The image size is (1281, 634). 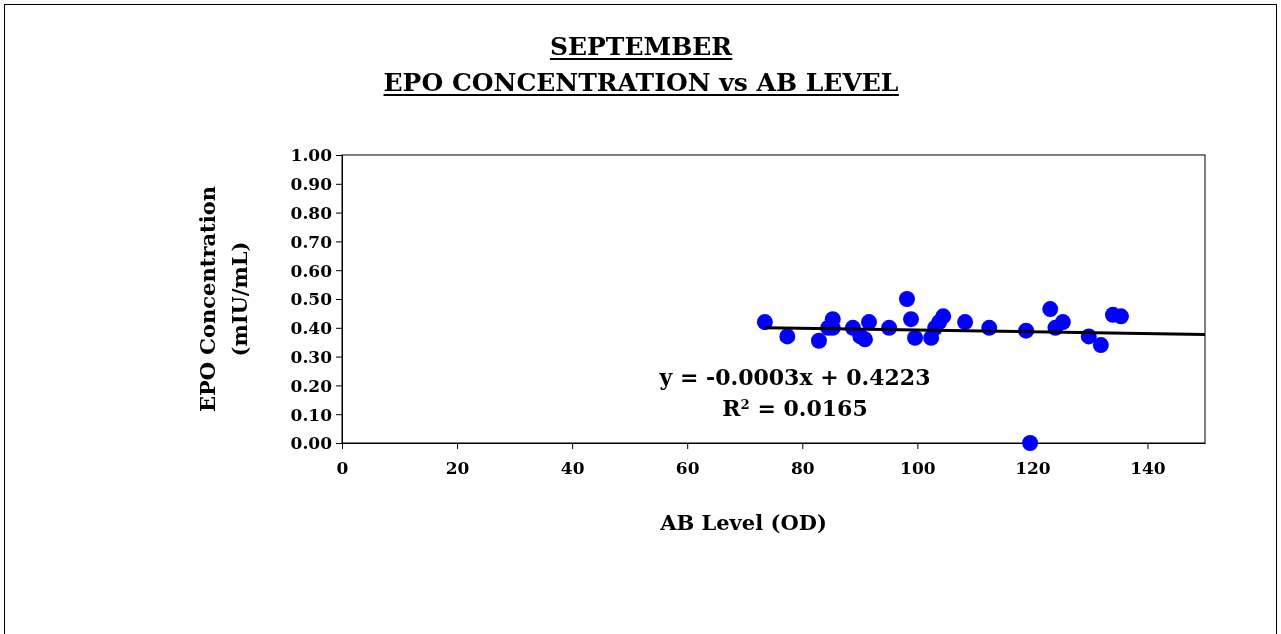 What do you see at coordinates (311, 155) in the screenshot?
I see `y-tick-label: 1.00` at bounding box center [311, 155].